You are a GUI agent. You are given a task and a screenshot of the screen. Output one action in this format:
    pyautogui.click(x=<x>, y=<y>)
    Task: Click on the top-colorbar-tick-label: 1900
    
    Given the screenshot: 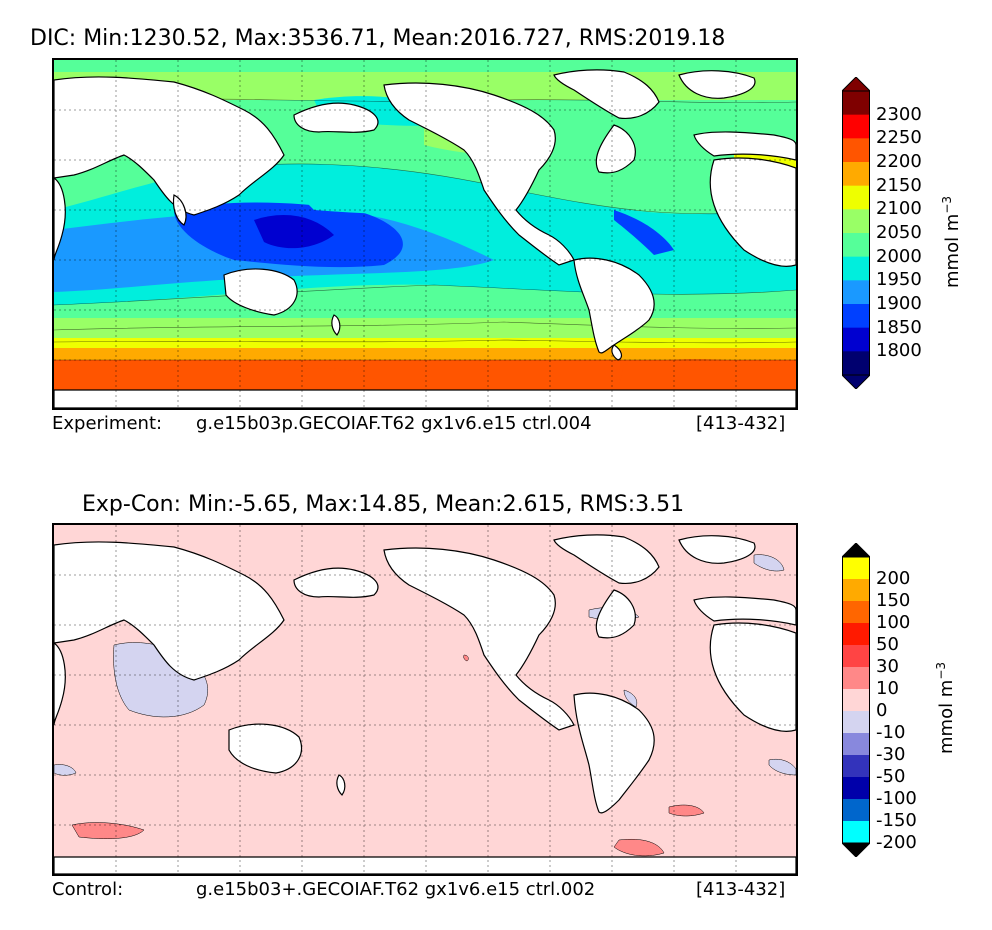 What is the action you would take?
    pyautogui.click(x=899, y=303)
    